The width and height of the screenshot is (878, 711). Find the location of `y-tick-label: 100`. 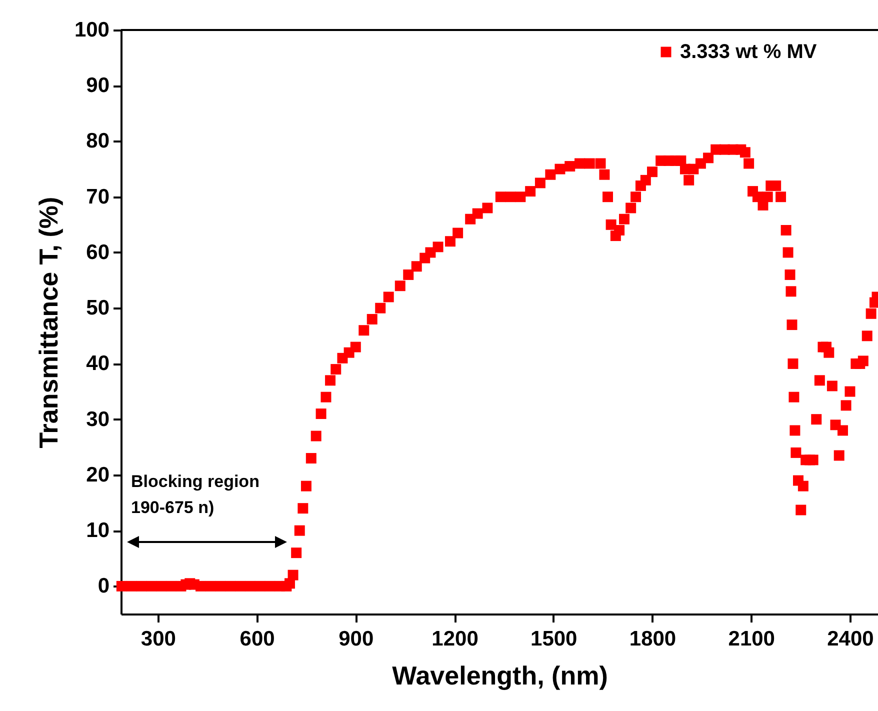

y-tick-label: 100 is located at coordinates (92, 30).